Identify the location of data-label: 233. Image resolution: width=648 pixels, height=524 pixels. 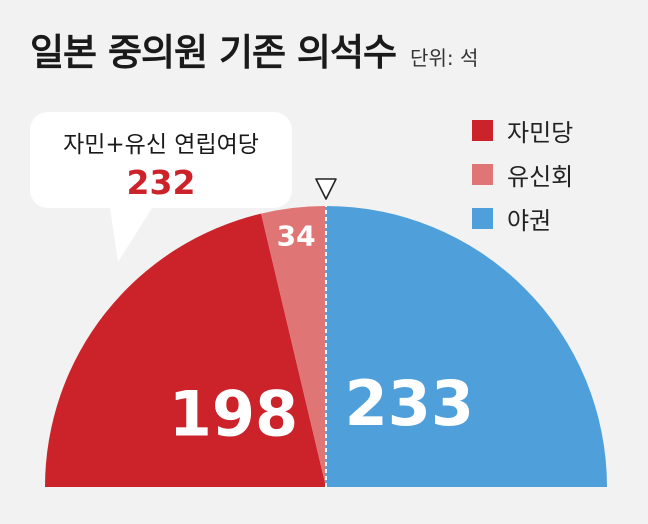
(409, 403).